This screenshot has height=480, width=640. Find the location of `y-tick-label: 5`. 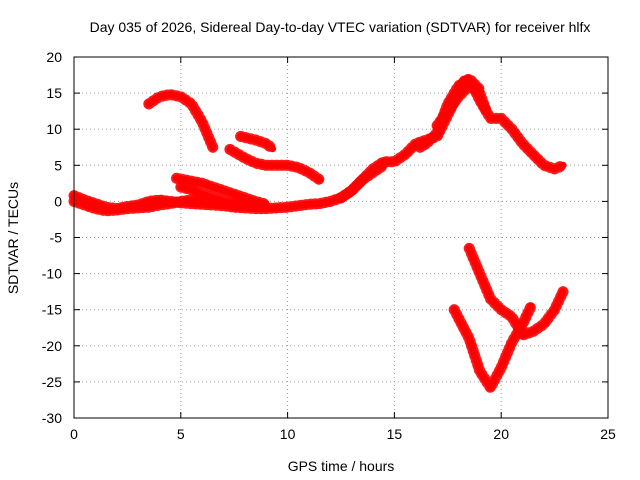

y-tick-label: 5 is located at coordinates (58, 165).